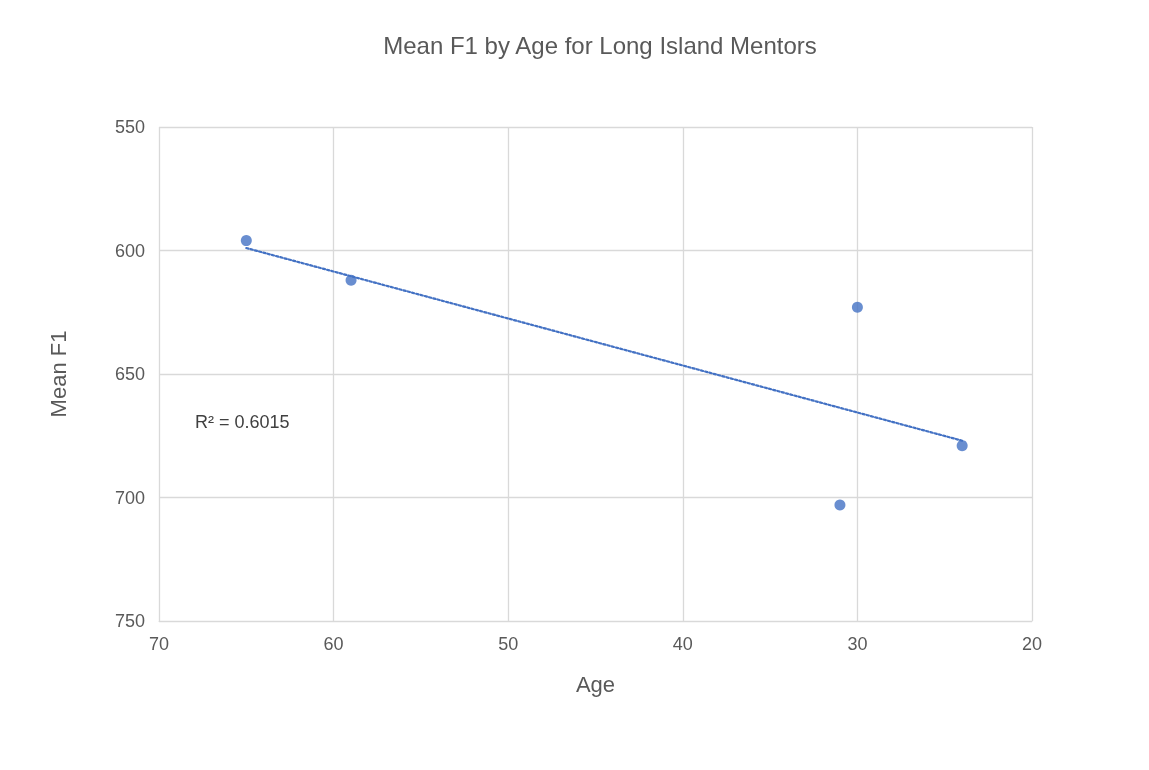 This screenshot has width=1149, height=770. What do you see at coordinates (129, 621) in the screenshot?
I see `y-tick-label: 750` at bounding box center [129, 621].